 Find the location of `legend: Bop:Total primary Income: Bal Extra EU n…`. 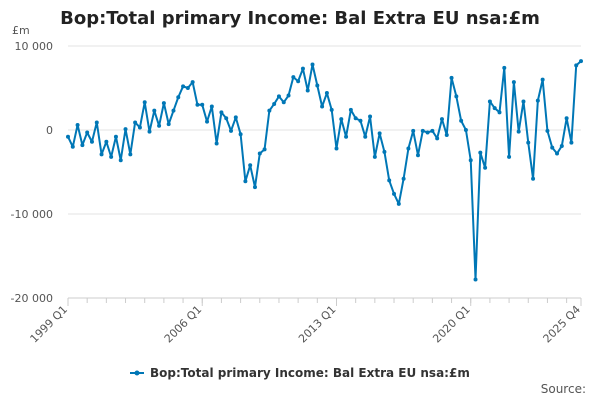

legend: Bop:Total primary Income: Bal Extra EU n… is located at coordinates (300, 373).